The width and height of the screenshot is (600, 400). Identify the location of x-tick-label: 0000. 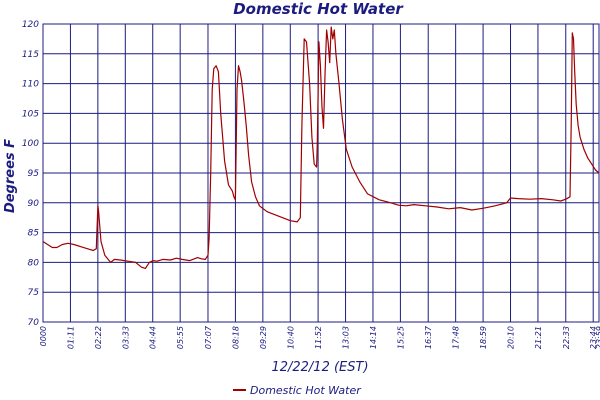
(43, 336).